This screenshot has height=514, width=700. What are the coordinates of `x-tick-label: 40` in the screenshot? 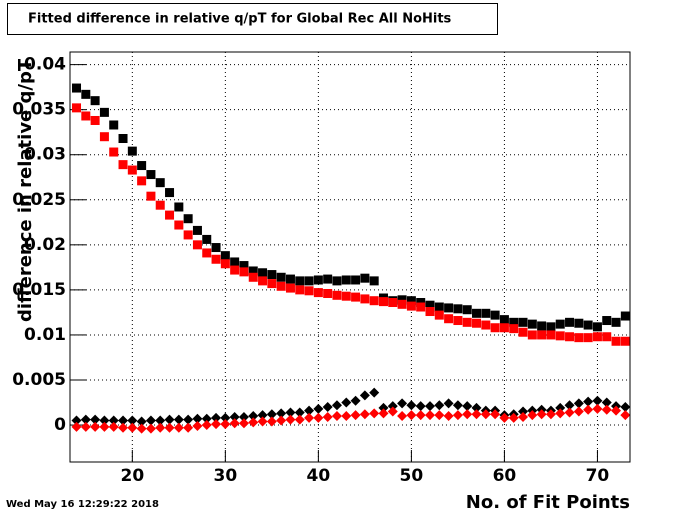 It's located at (319, 476).